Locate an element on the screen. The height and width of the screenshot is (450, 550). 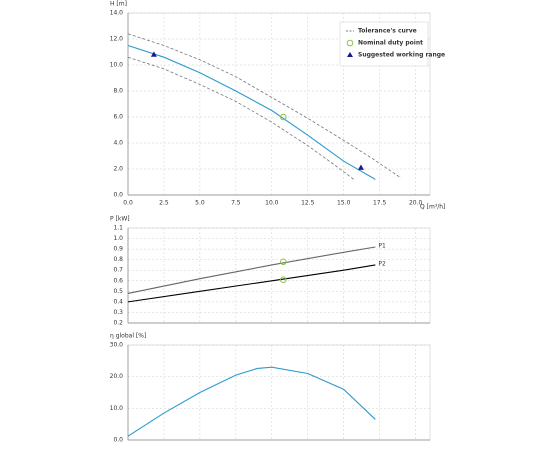
y-tick-label: 0.3 is located at coordinates (118, 312).